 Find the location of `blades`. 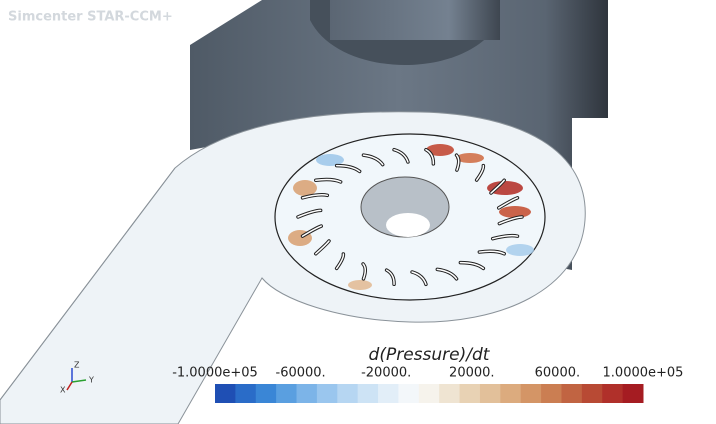

blades is located at coordinates (410, 217).